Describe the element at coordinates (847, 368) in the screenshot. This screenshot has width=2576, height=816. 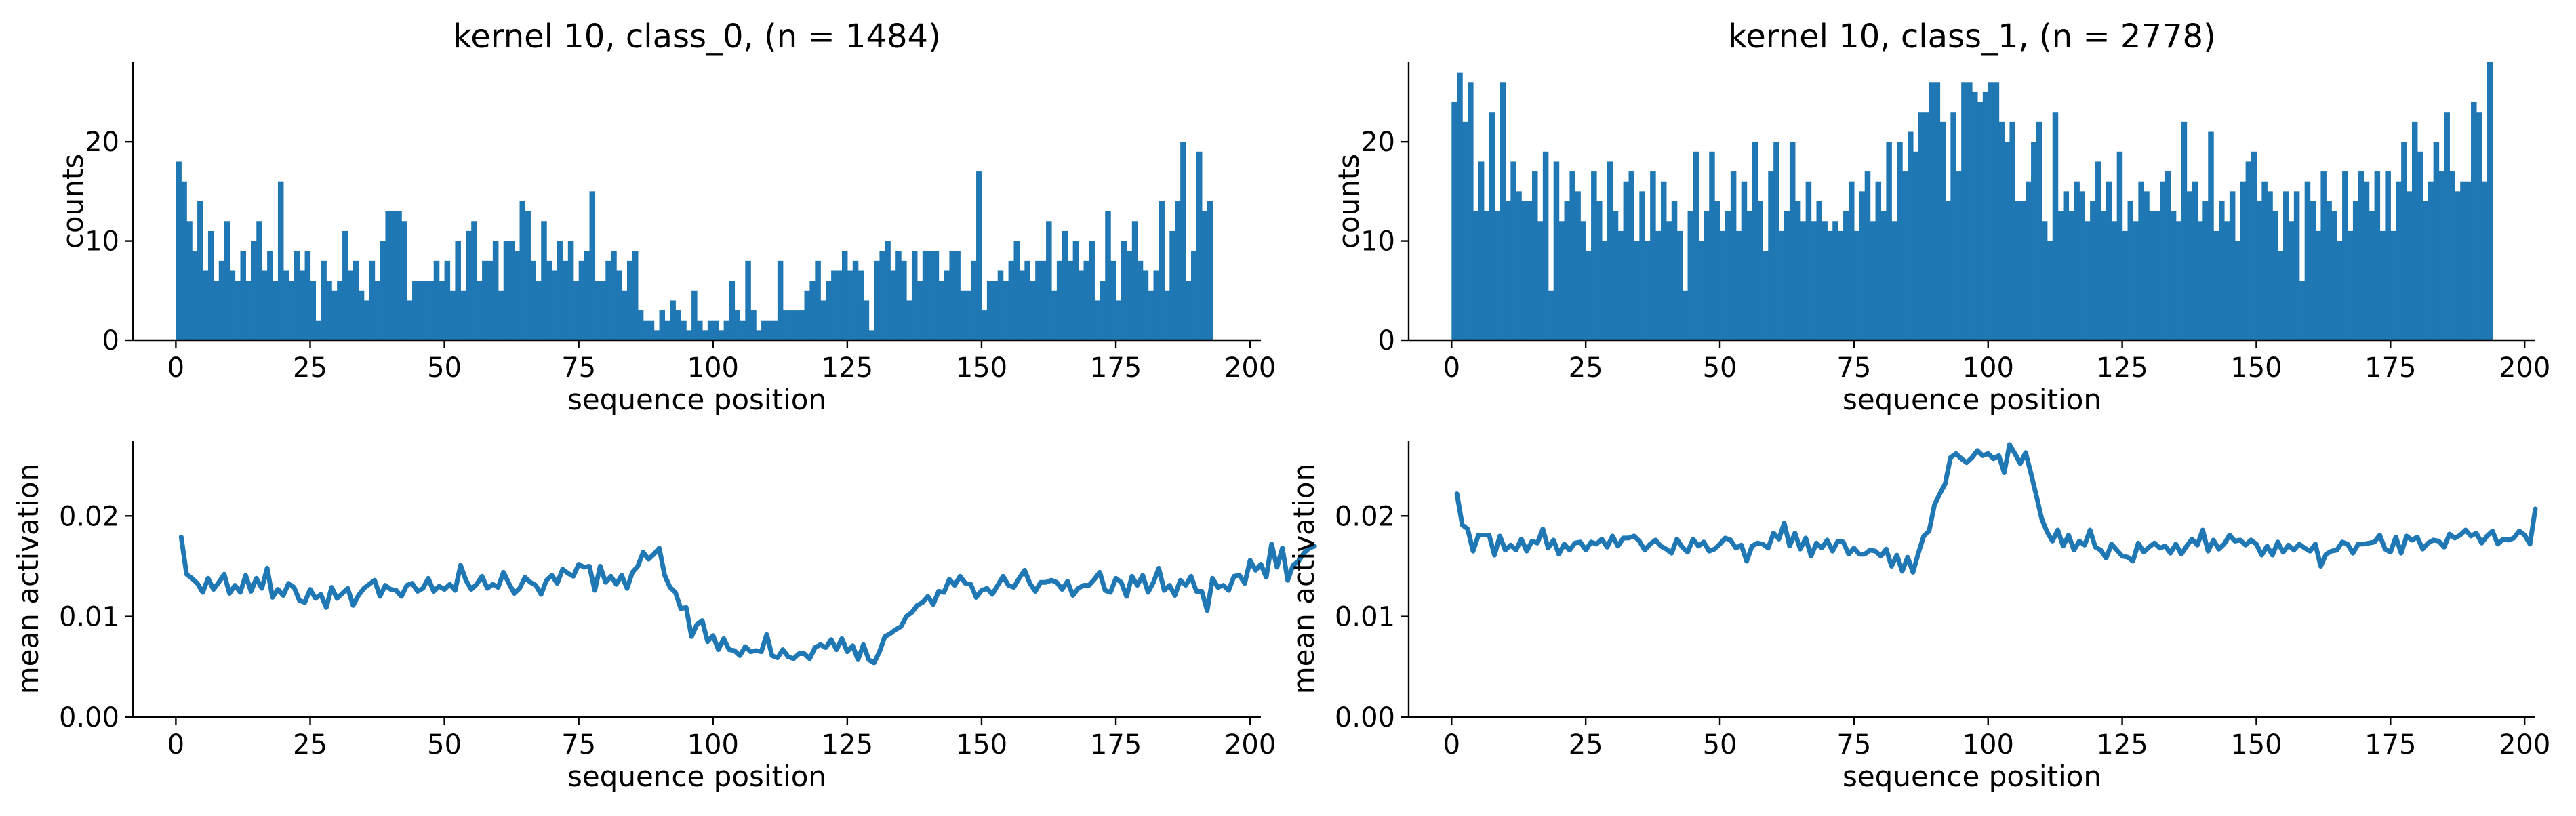
I see `x-tick-label: 125` at that location.